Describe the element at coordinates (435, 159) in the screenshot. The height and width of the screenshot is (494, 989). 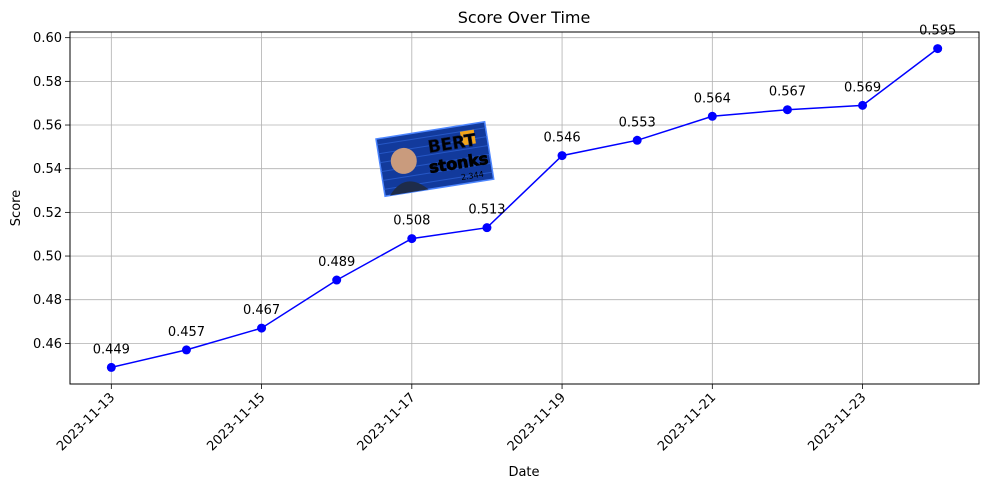
I see `image-border` at that location.